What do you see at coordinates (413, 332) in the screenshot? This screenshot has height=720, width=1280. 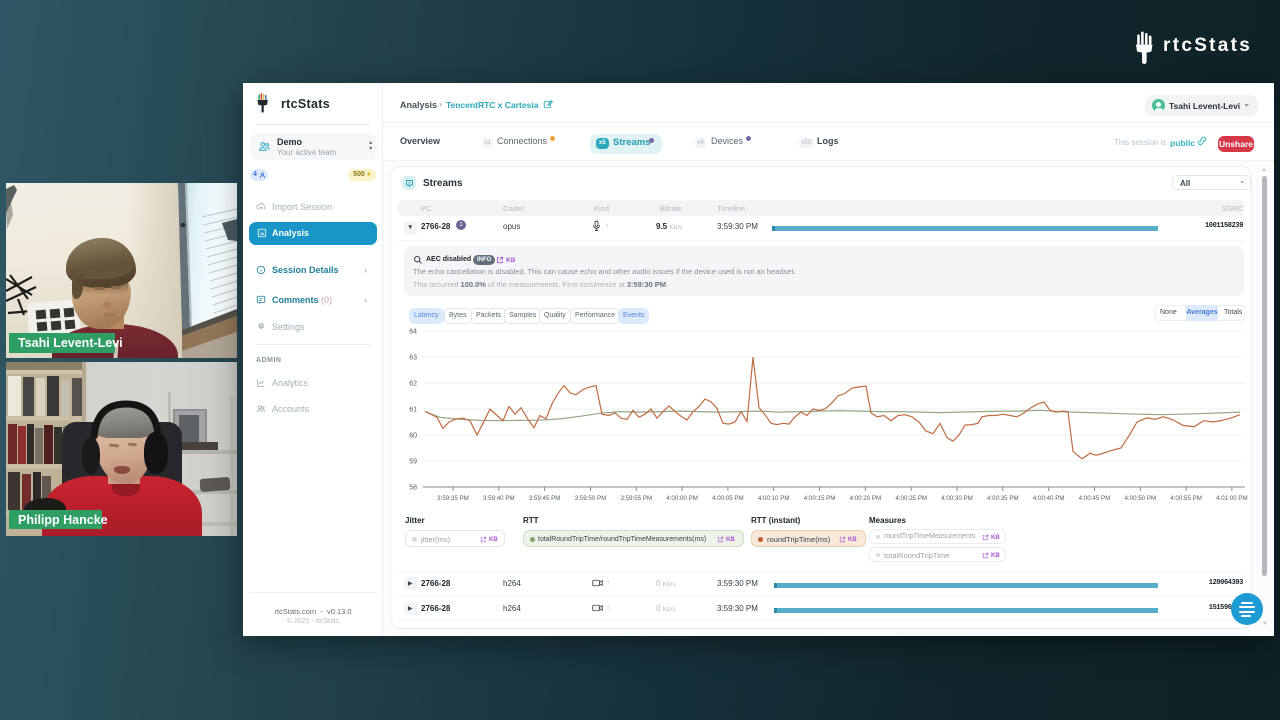 I see `svg-text: 64` at bounding box center [413, 332].